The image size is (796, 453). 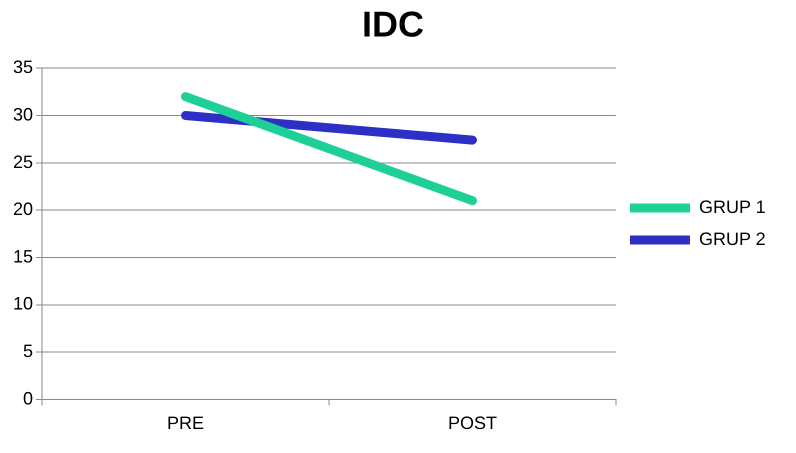 I want to click on x-tick-label: POST, so click(x=472, y=423).